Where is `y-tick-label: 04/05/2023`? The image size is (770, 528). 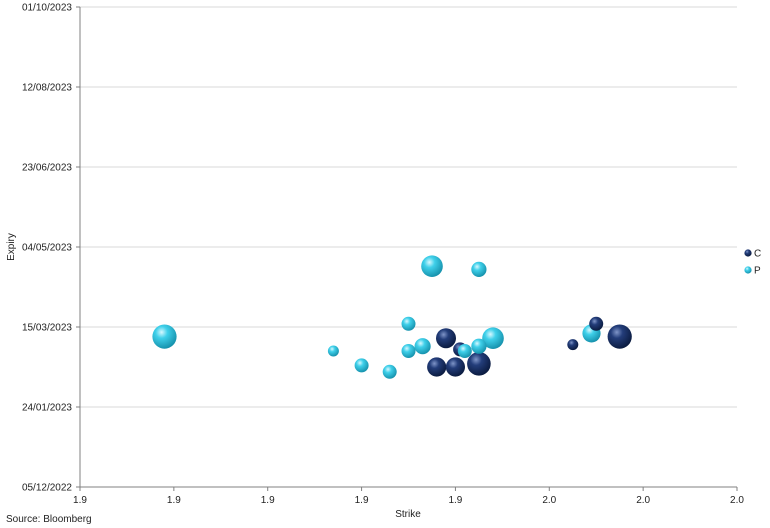 y-tick-label: 04/05/2023 is located at coordinates (47, 248).